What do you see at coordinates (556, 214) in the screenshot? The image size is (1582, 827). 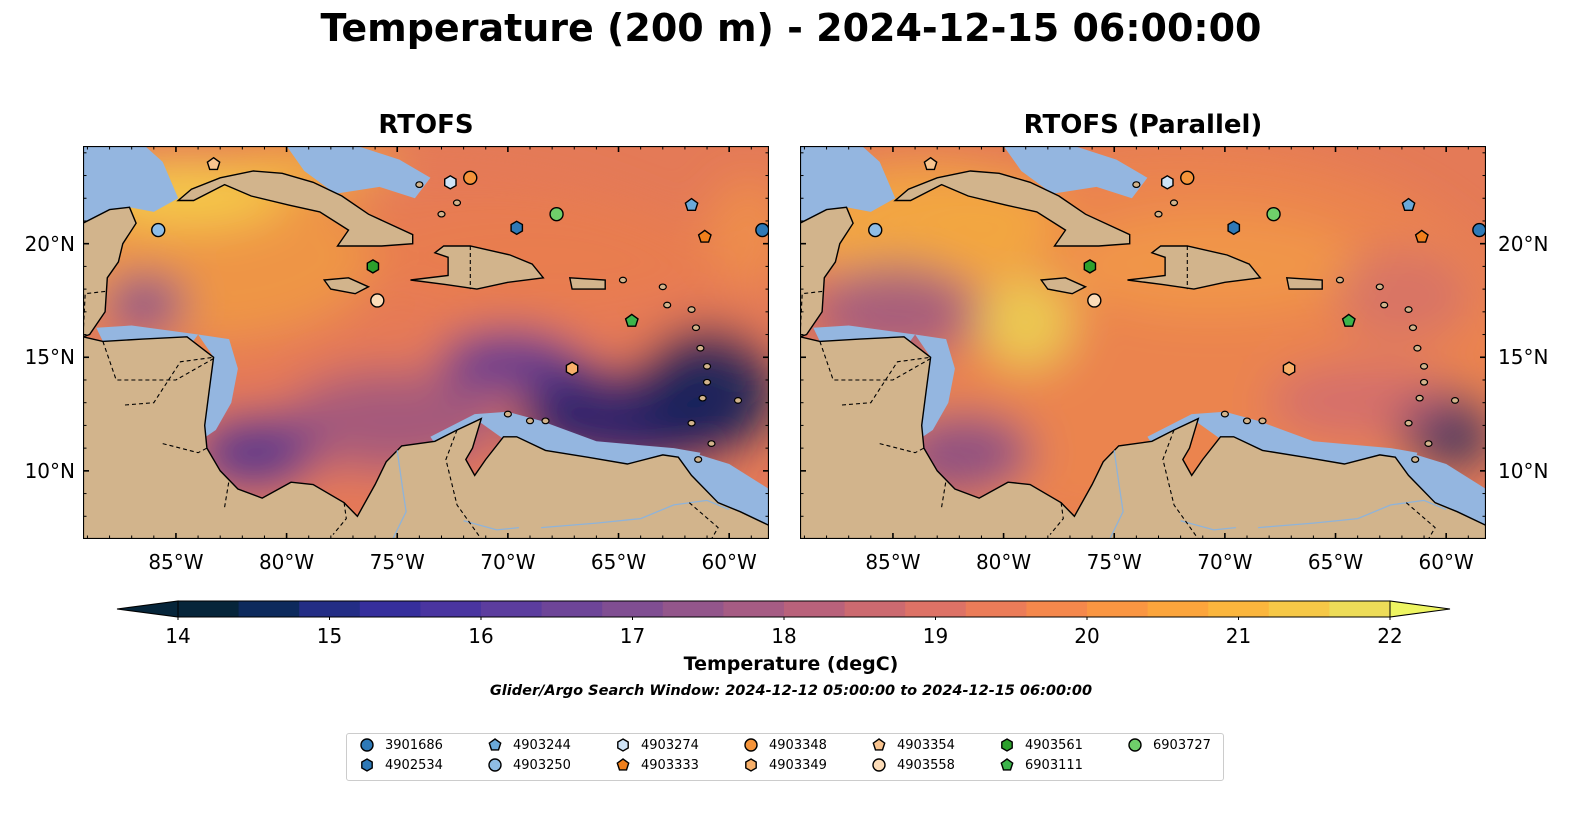 I see `float-6903727-marker` at bounding box center [556, 214].